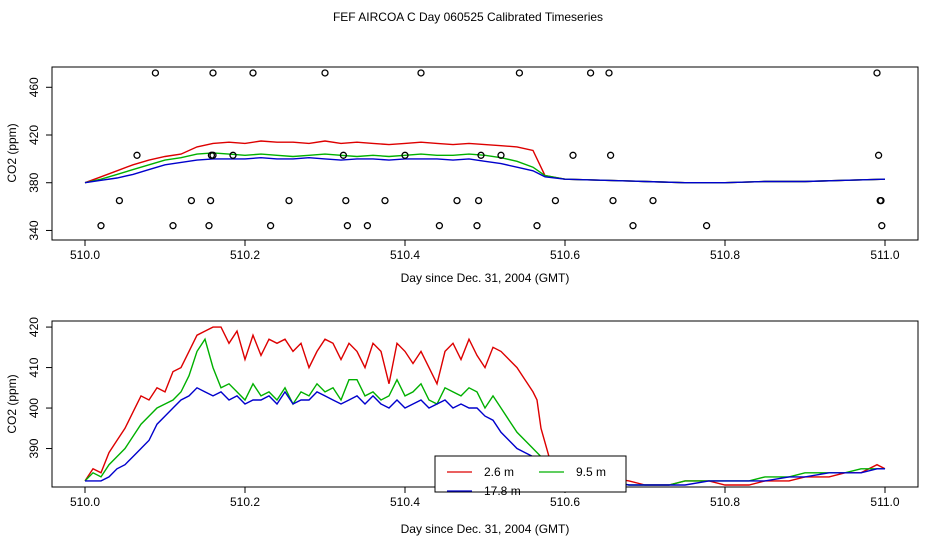 The height and width of the screenshot is (540, 936). I want to click on legend-label: 9.5 m, so click(591, 472).